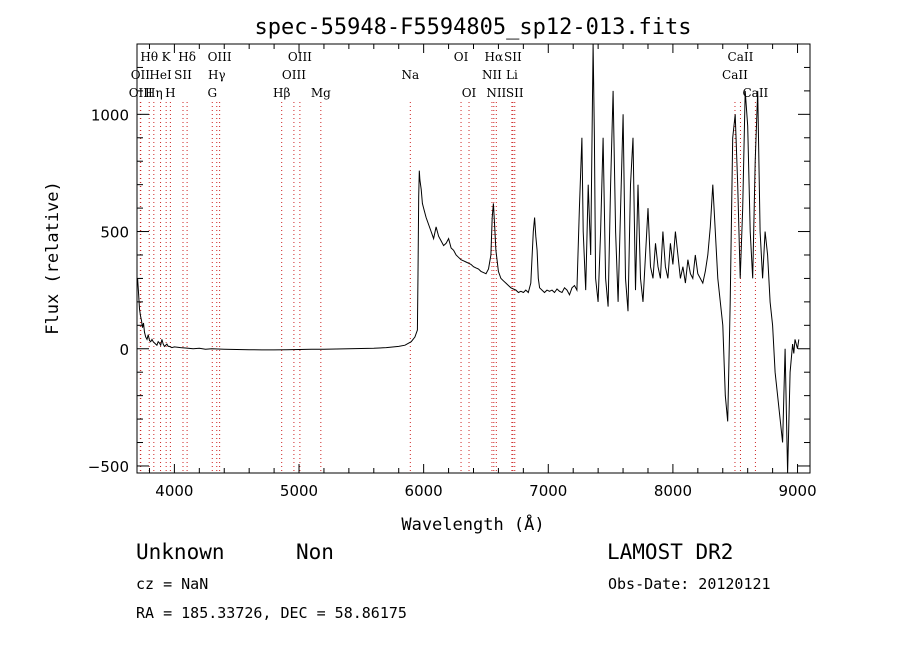  Describe the element at coordinates (321, 93) in the screenshot. I see `line-marker-label: Mg` at that location.